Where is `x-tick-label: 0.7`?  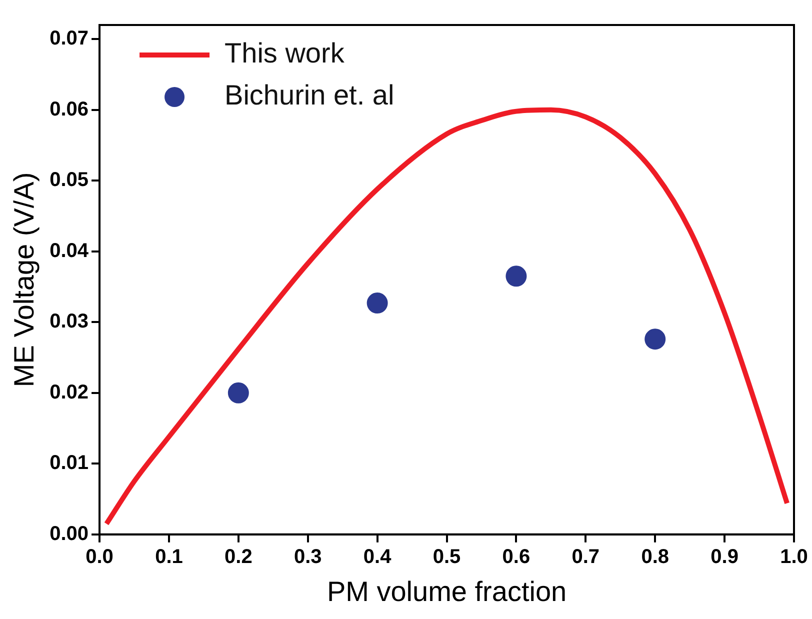 x-tick-label: 0.7 is located at coordinates (586, 557).